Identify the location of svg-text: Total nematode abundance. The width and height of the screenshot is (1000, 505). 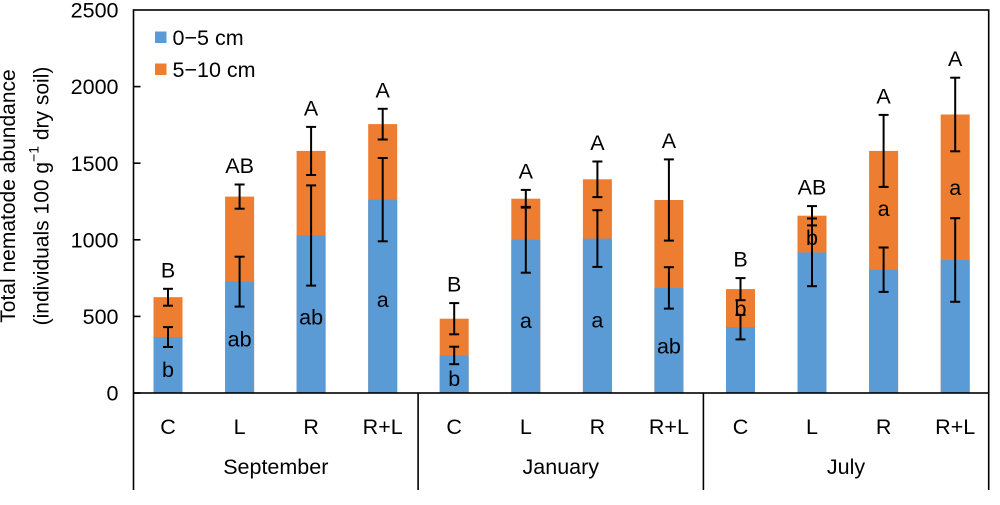
(10, 195).